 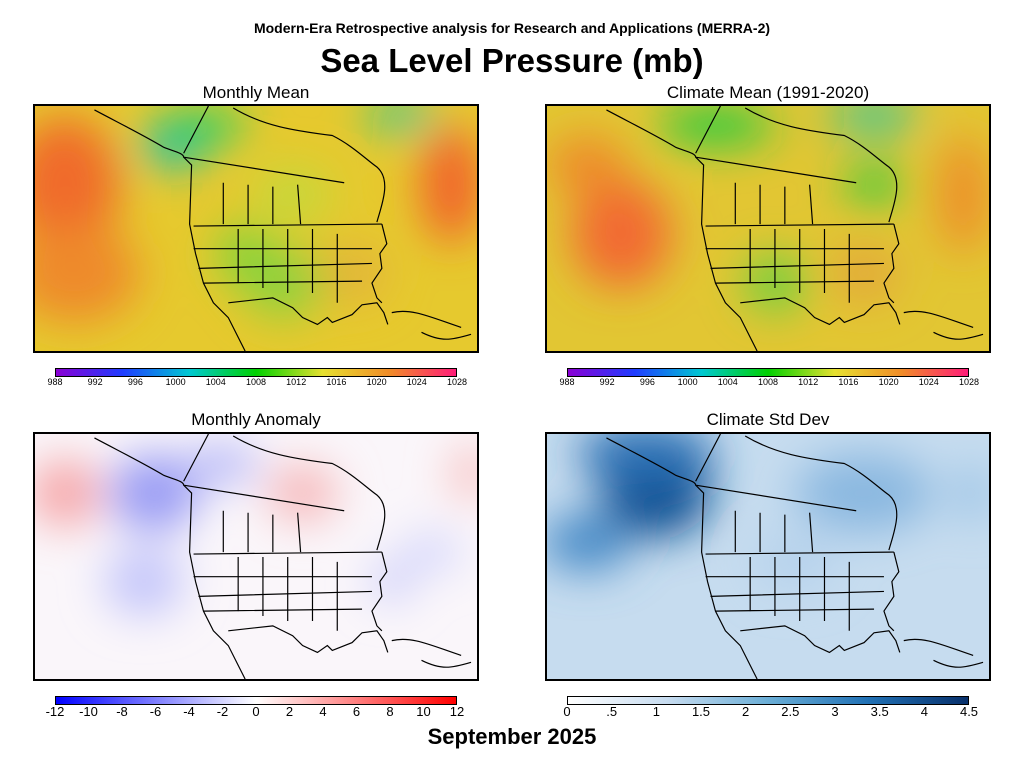 What do you see at coordinates (835, 711) in the screenshot?
I see `colorbar-tick-label: 3` at bounding box center [835, 711].